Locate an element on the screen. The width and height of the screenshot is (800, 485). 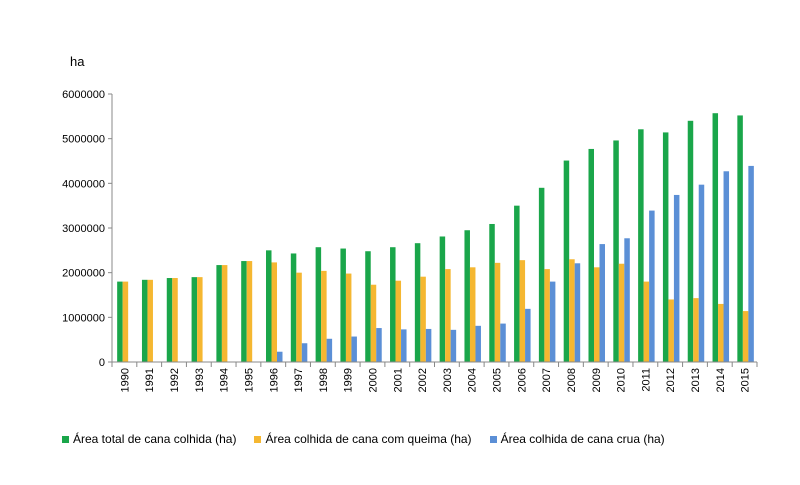
x-tick-label: 2007 is located at coordinates (547, 380).